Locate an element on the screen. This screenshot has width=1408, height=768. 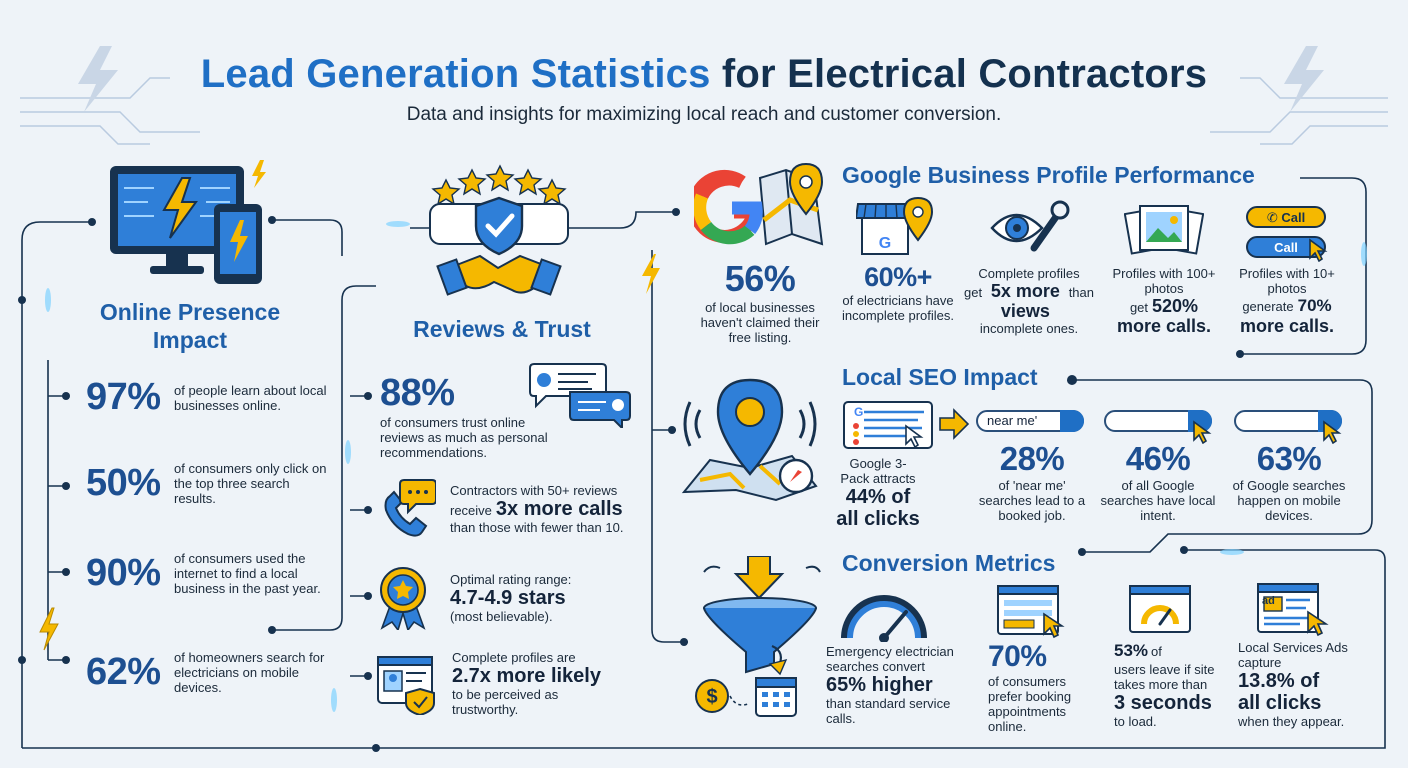
stat-value: 50% is located at coordinates (123, 483).